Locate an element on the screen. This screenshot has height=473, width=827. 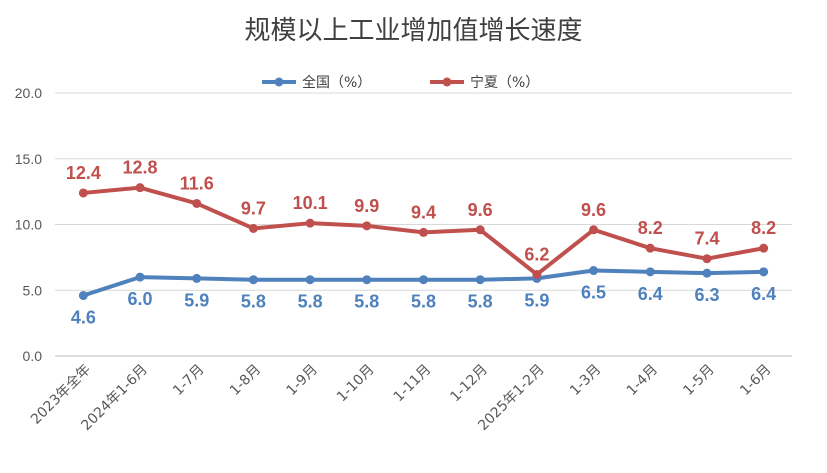
data-label-ningxia: 9.7 is located at coordinates (253, 208).